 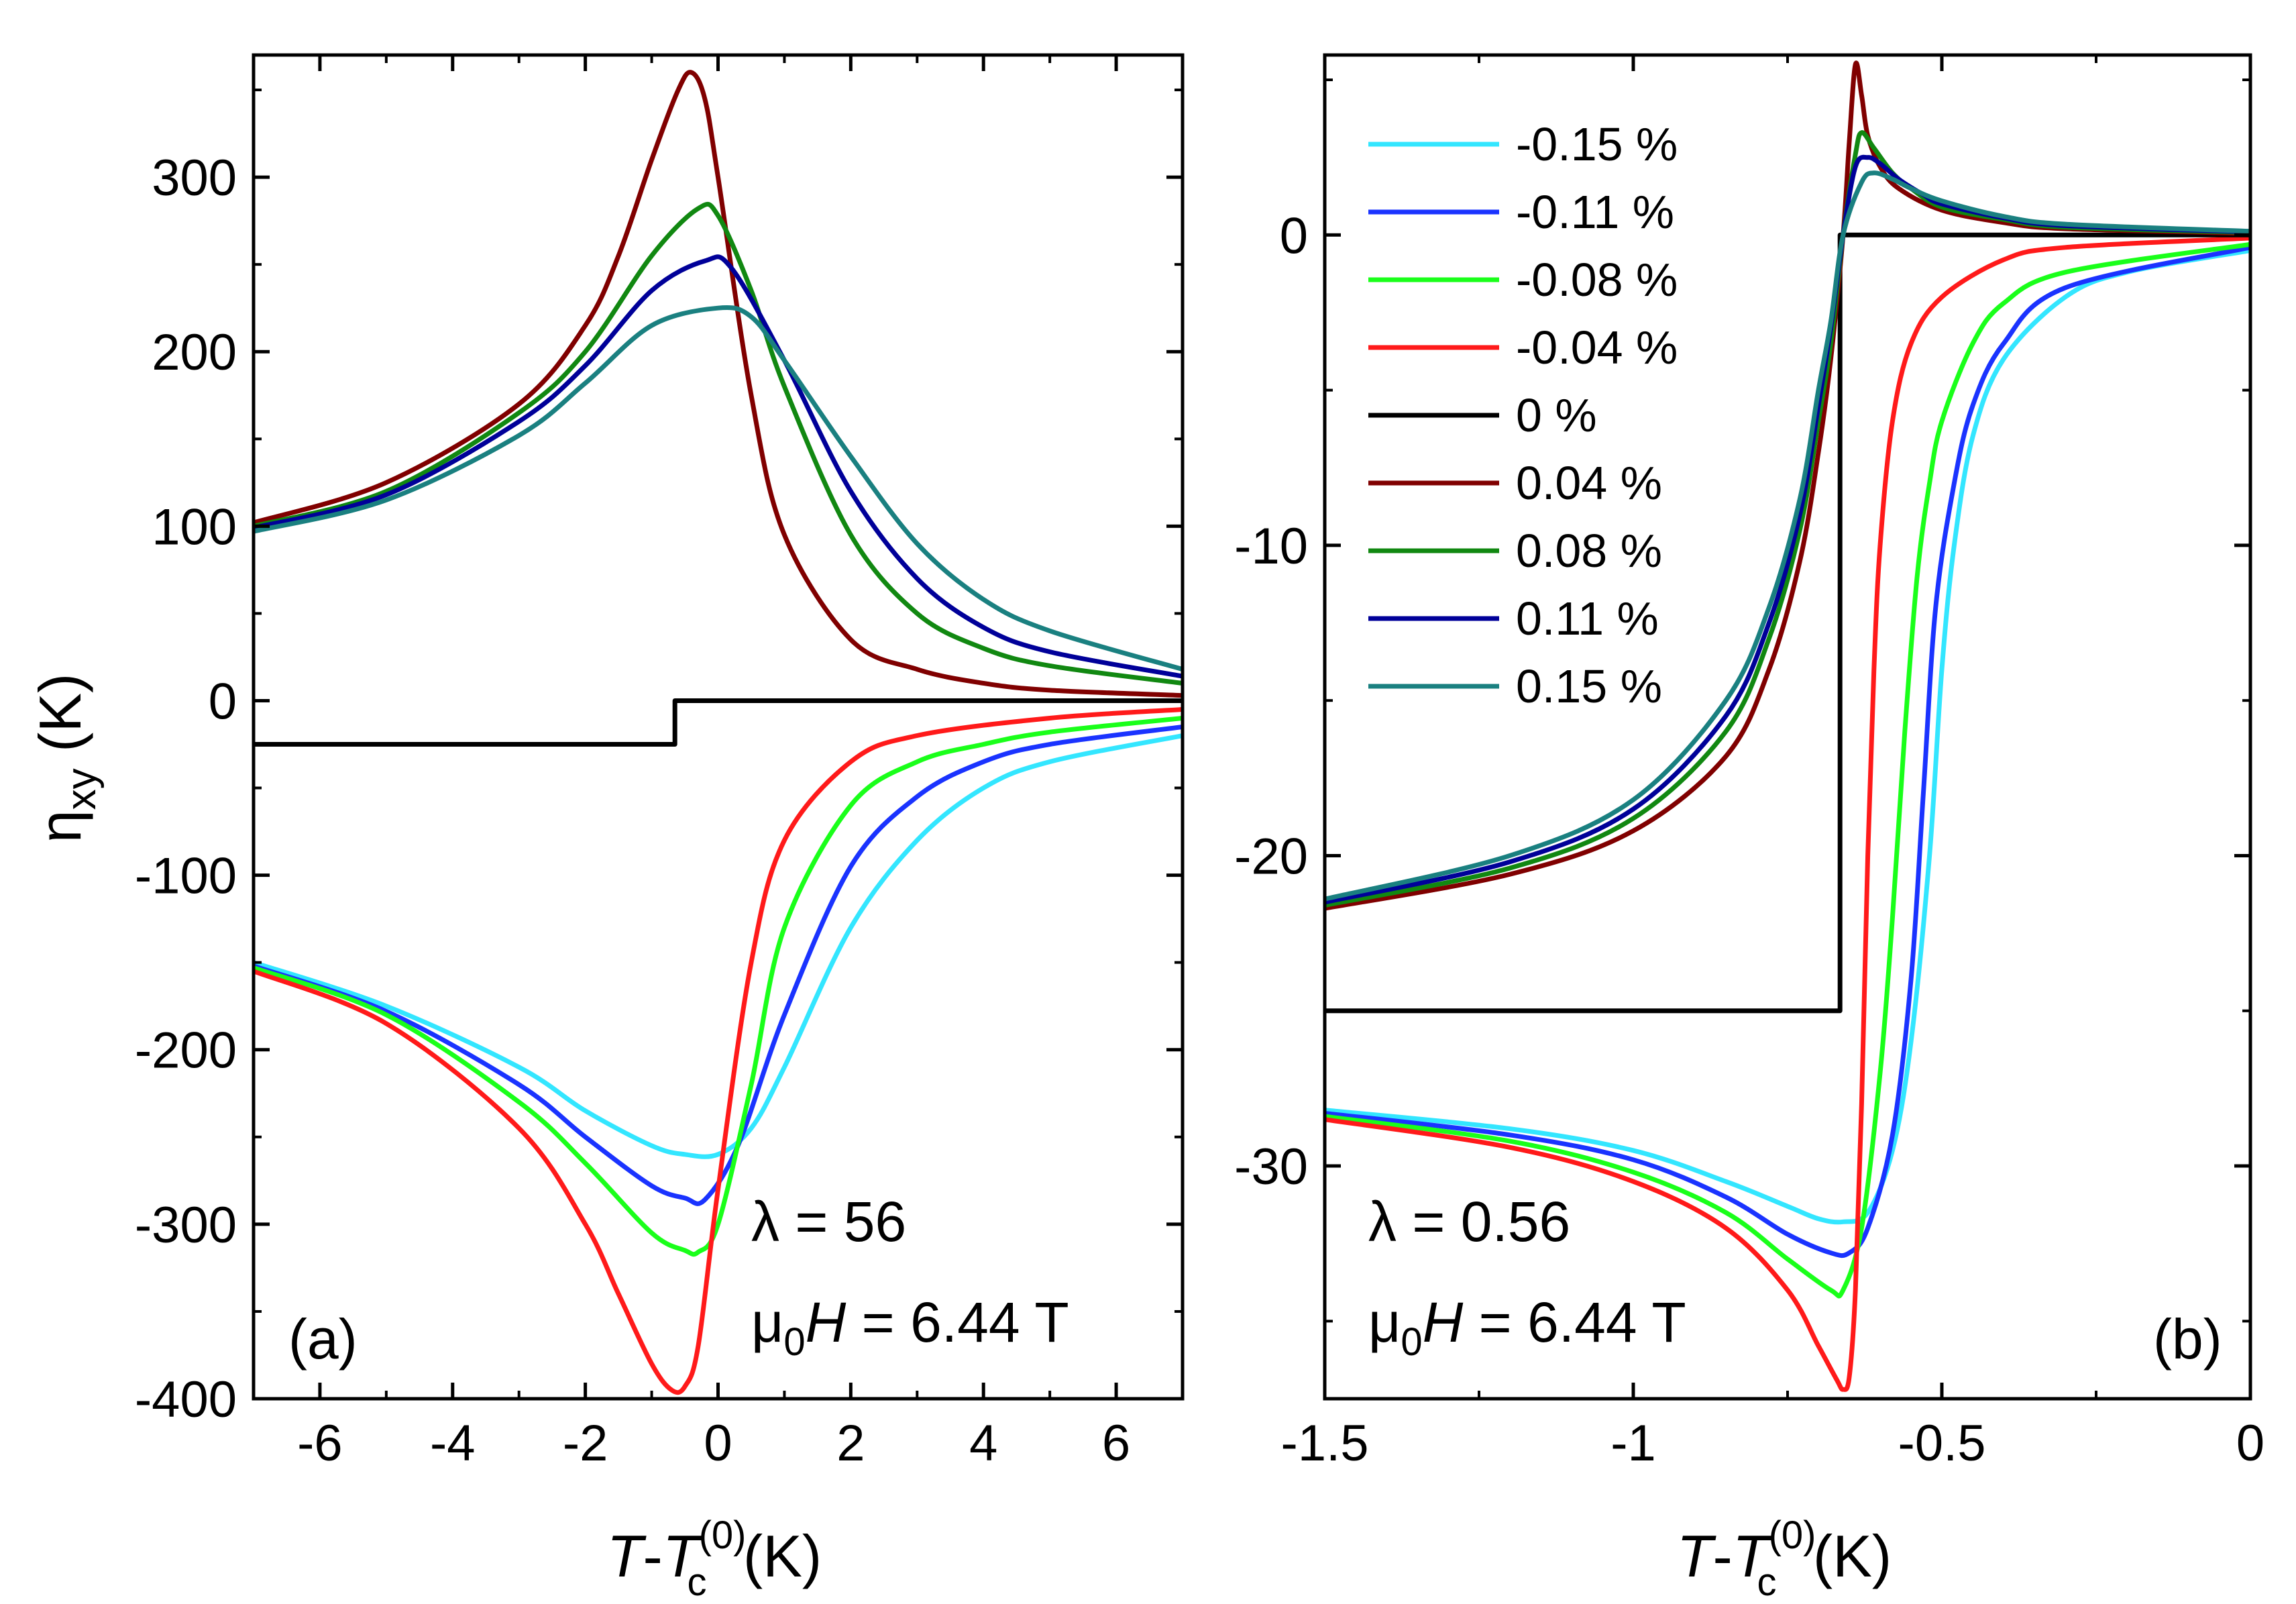 What do you see at coordinates (320, 1443) in the screenshot?
I see `x-tick-label-a-0: -6` at bounding box center [320, 1443].